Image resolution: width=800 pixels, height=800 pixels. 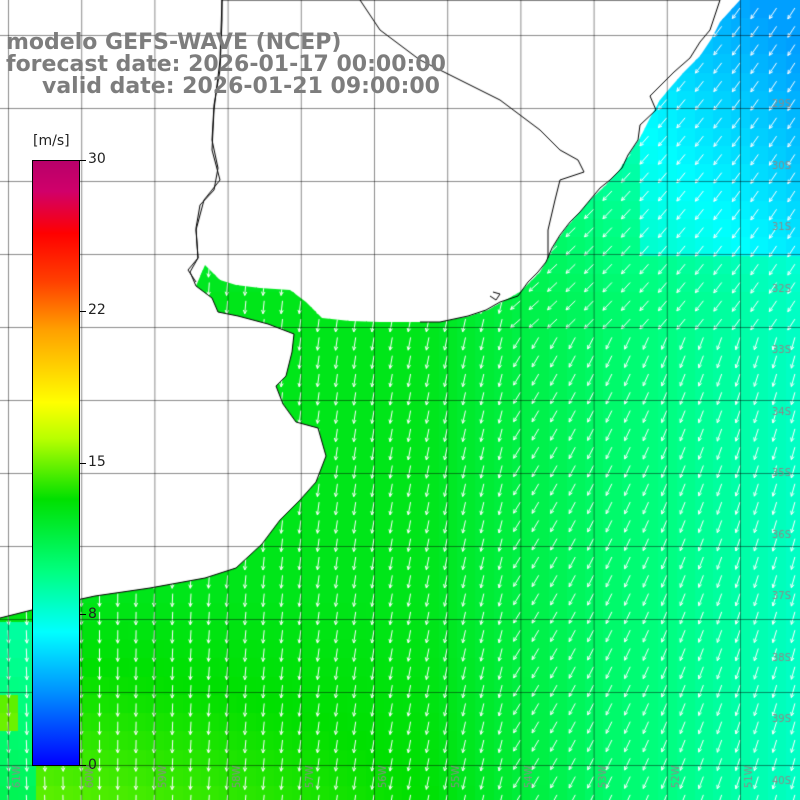 What do you see at coordinates (92, 765) in the screenshot?
I see `colorbar-label-0: 0` at bounding box center [92, 765].